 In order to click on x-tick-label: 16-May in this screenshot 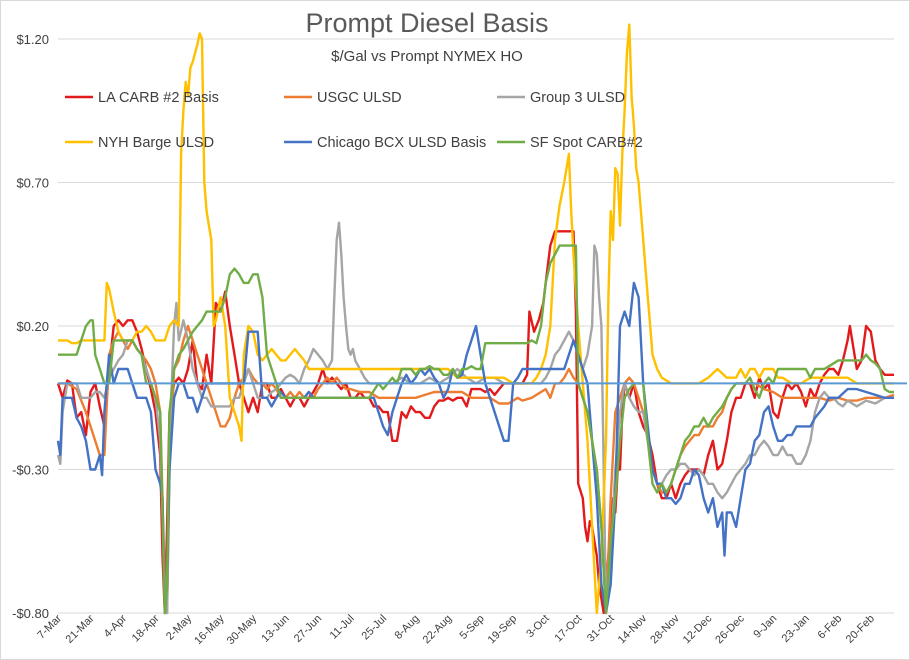, I will do `click(209, 629)`.